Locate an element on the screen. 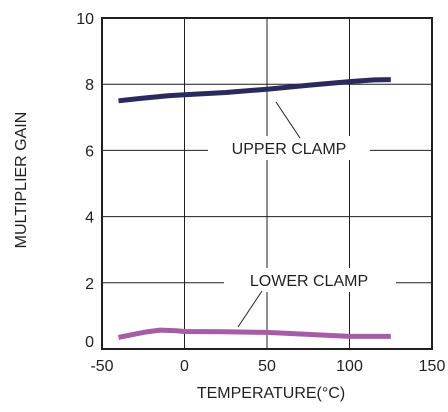 This screenshot has height=412, width=448. lower-clamp-label: LOWER CLAMP is located at coordinates (309, 281).